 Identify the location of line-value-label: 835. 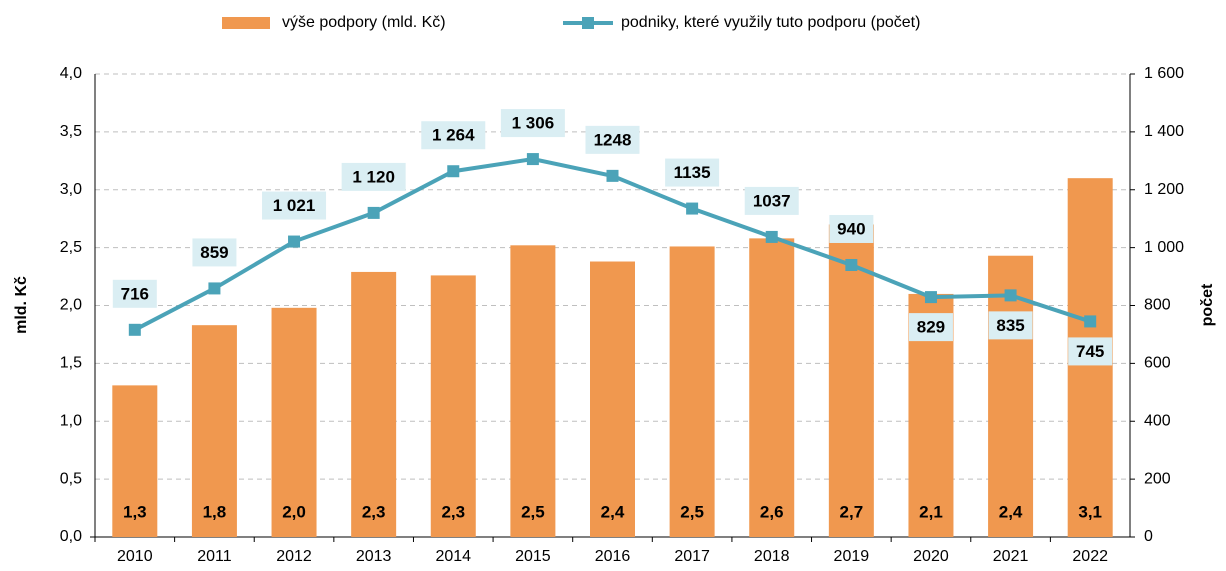
(1010, 325).